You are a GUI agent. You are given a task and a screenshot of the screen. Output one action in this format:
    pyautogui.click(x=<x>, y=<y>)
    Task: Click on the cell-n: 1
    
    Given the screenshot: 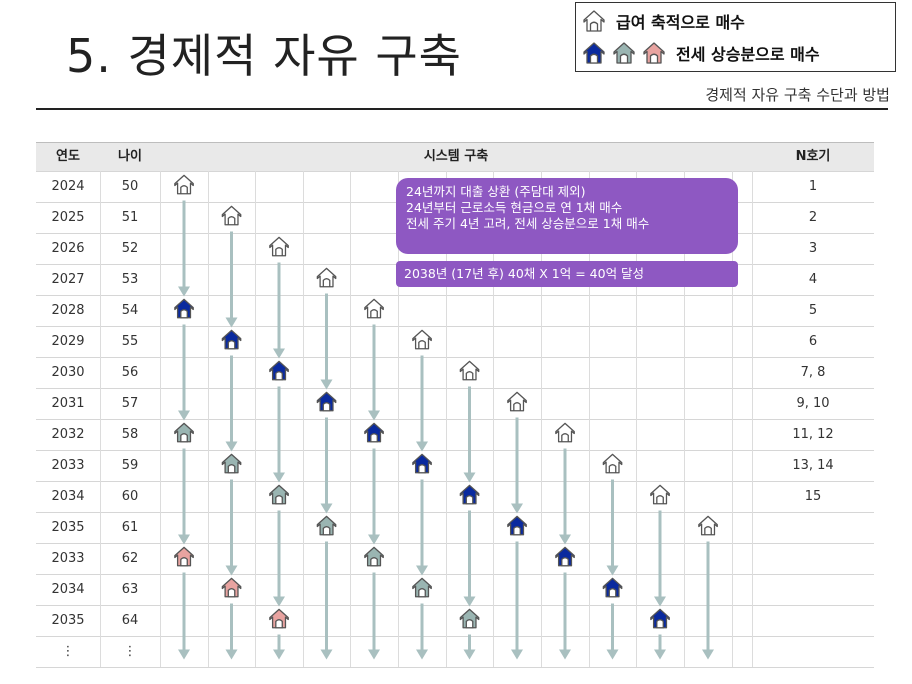 What is the action you would take?
    pyautogui.click(x=813, y=186)
    